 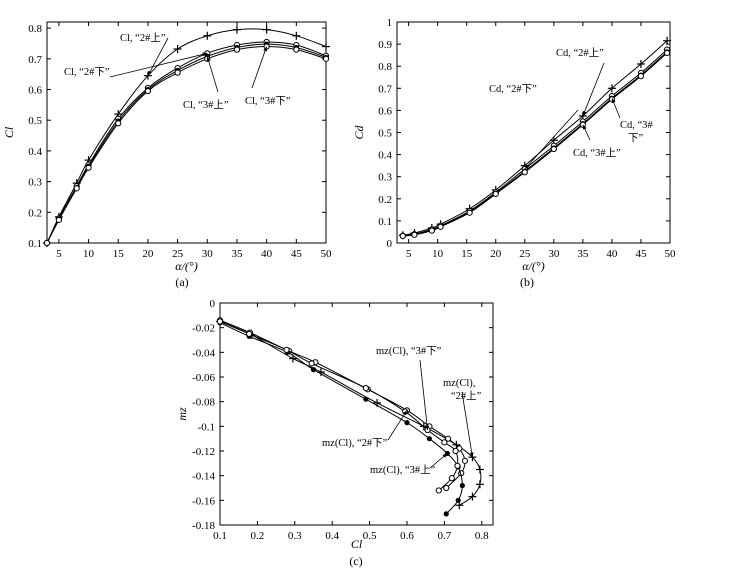 What do you see at coordinates (580, 82) in the screenshot?
I see `annotation-1: Cd, “2#上”` at bounding box center [580, 82].